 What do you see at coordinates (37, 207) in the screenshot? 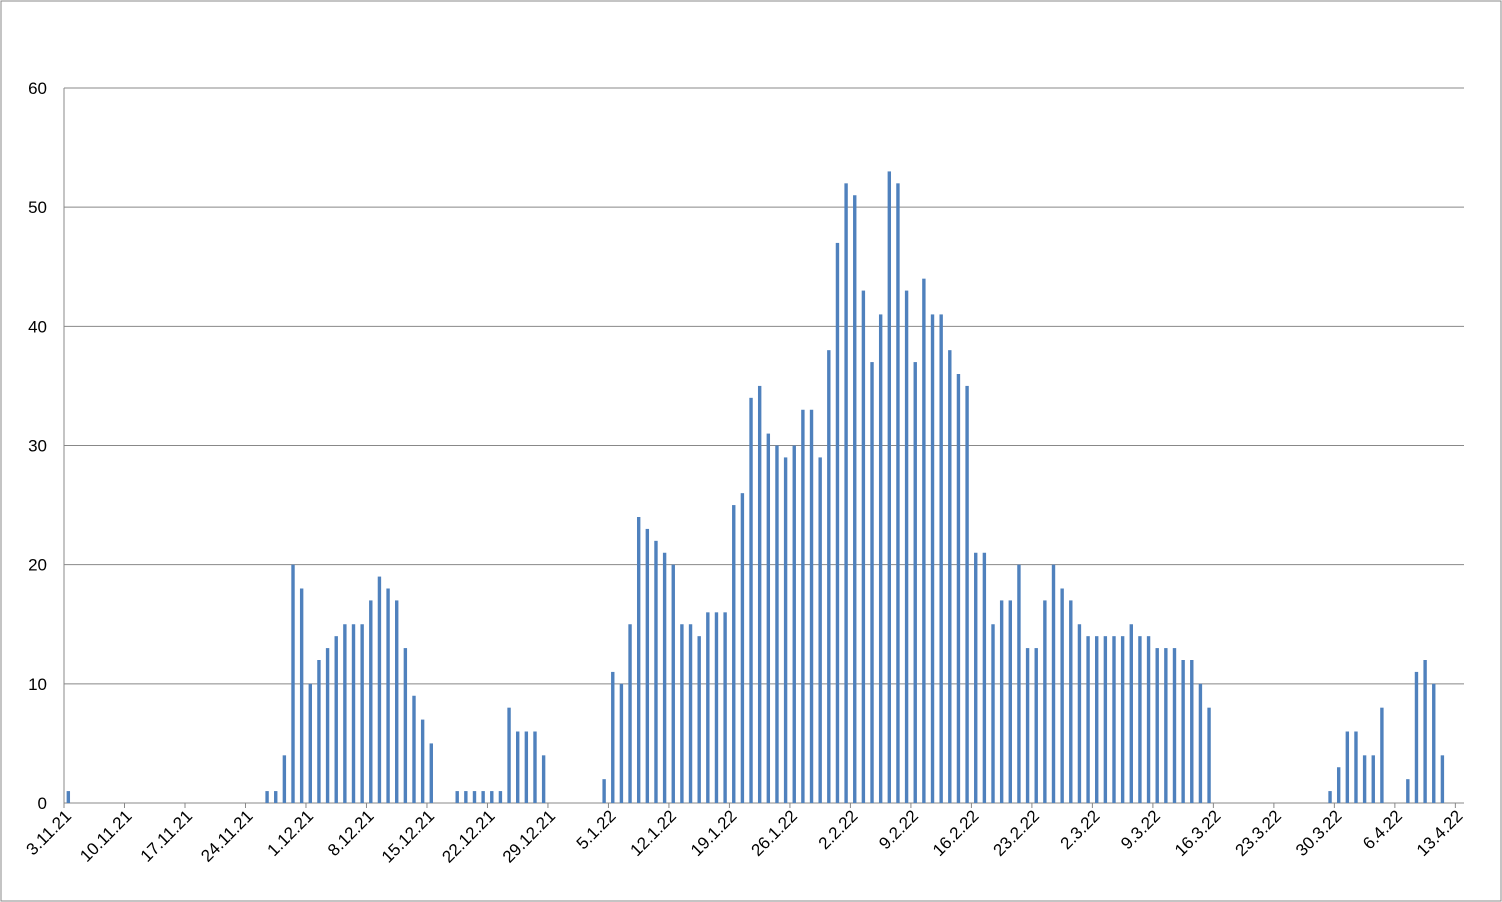
I see `y-tick-label: 50` at bounding box center [37, 207].